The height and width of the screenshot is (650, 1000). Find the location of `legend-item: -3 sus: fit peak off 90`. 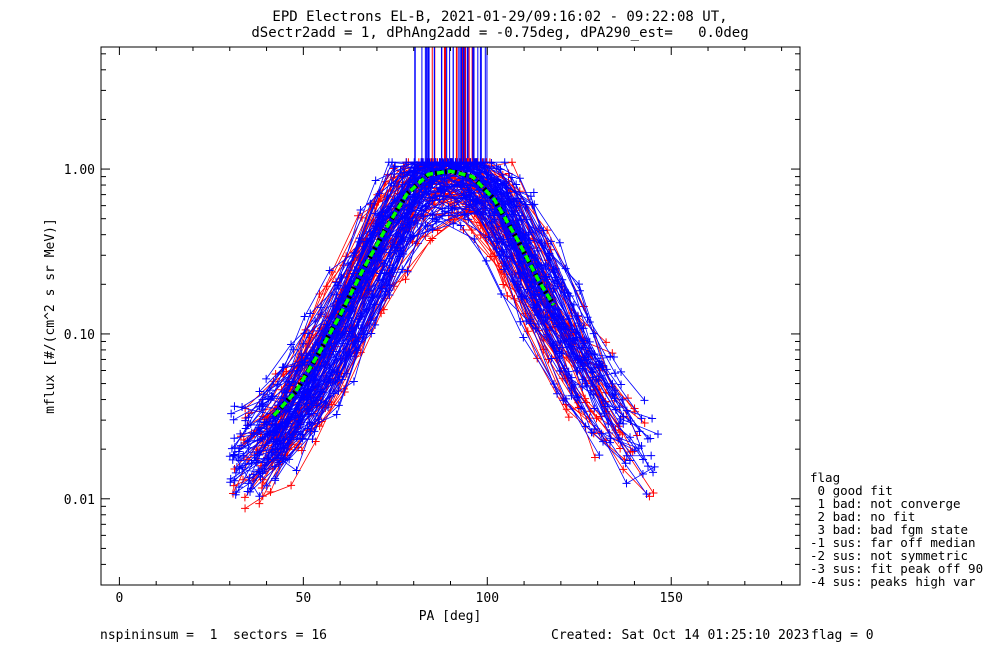

legend-item: -3 sus: fit peak off 90 is located at coordinates (897, 568).